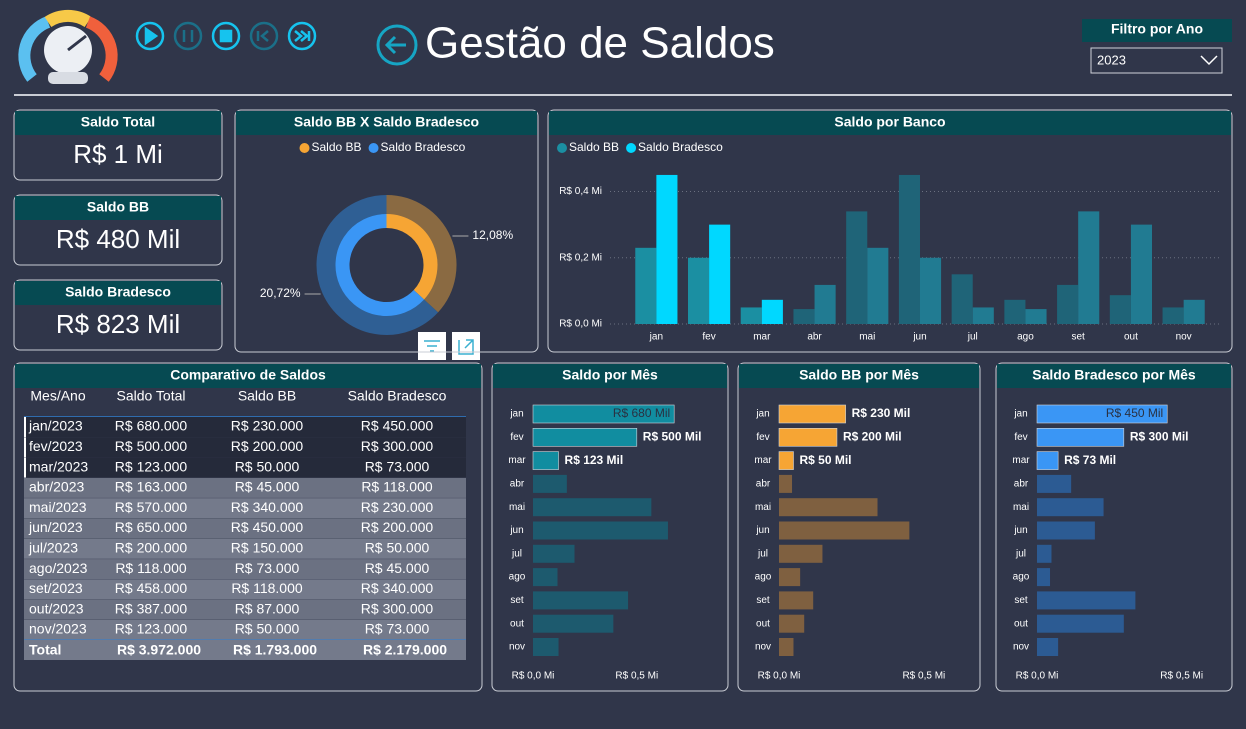  Describe the element at coordinates (58, 568) in the screenshot. I see `table-cell: ago/2023` at that location.